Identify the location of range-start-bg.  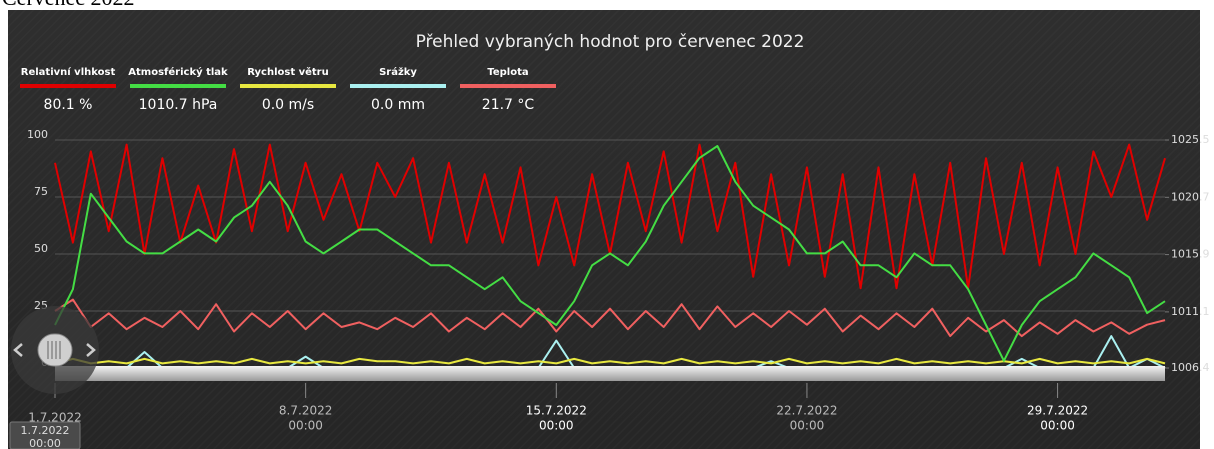
(45, 435).